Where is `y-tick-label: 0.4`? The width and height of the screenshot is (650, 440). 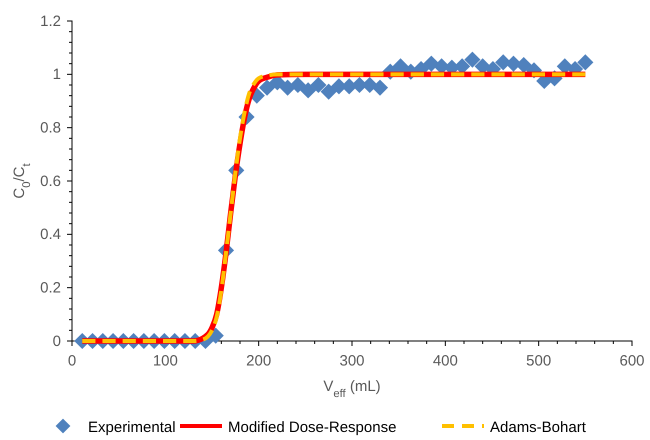
y-tick-label: 0.4 is located at coordinates (50, 235).